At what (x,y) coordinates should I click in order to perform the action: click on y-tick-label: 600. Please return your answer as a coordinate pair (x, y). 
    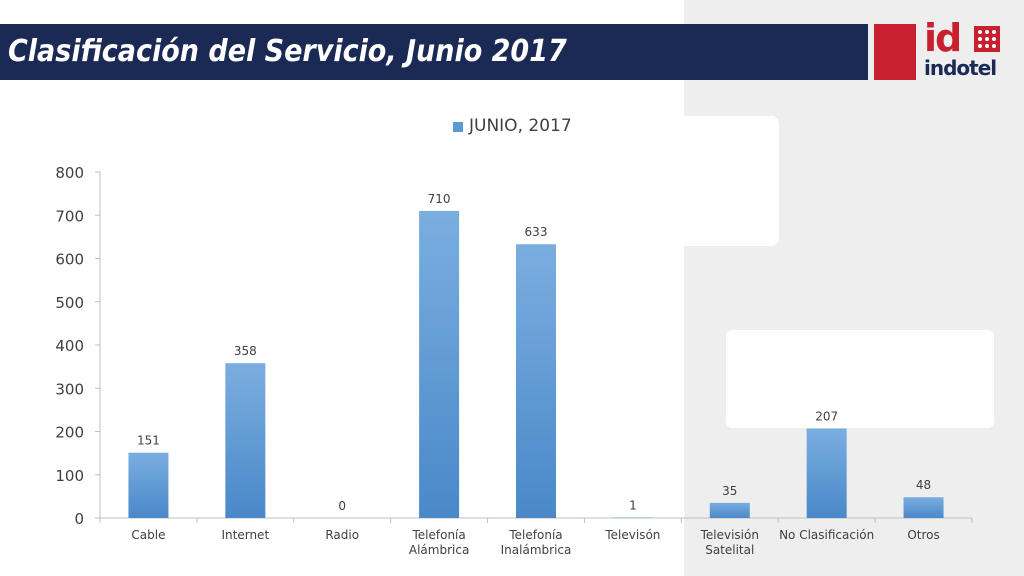
    Looking at the image, I should click on (69, 260).